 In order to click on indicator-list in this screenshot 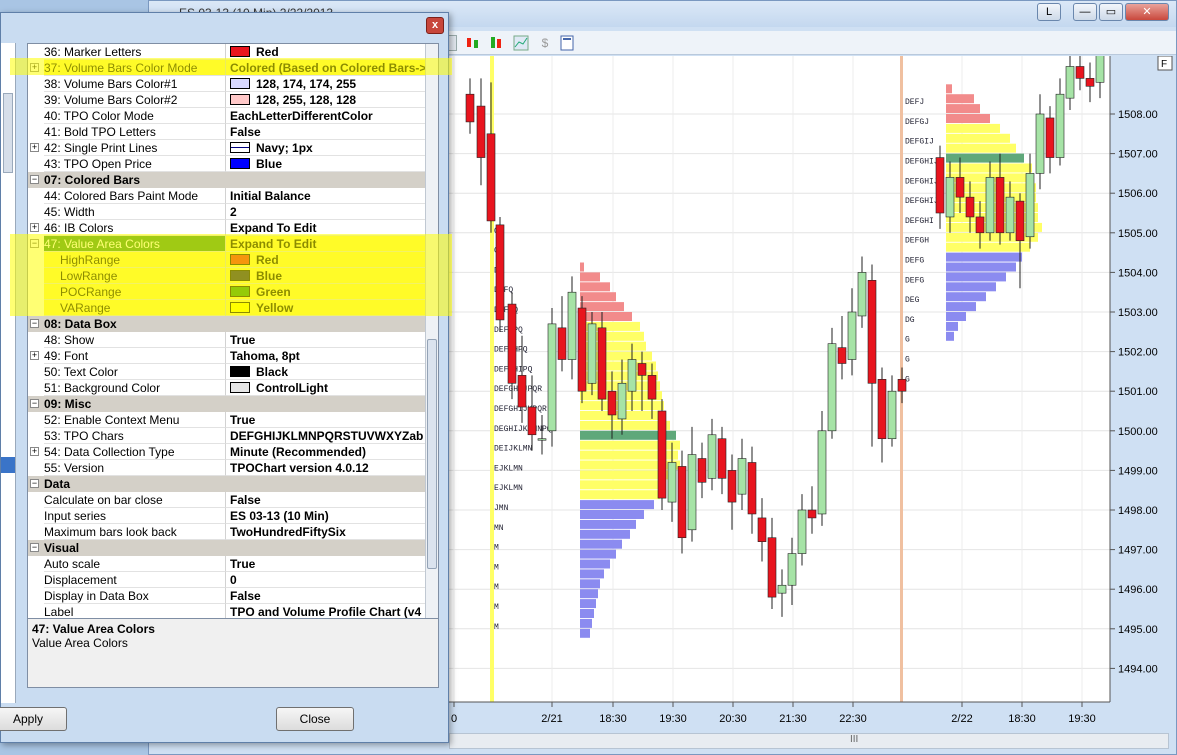, I will do `click(8, 373)`.